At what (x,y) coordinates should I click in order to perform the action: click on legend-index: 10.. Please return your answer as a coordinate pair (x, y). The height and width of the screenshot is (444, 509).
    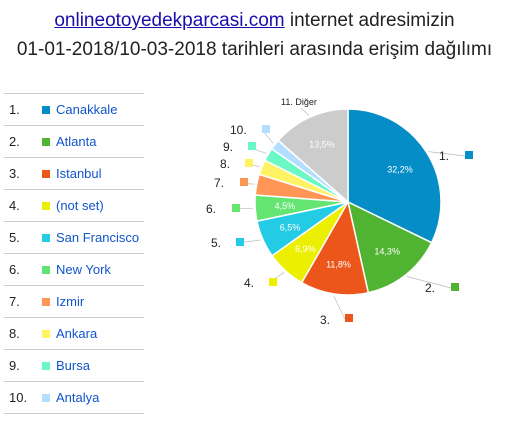
    Looking at the image, I should click on (18, 397).